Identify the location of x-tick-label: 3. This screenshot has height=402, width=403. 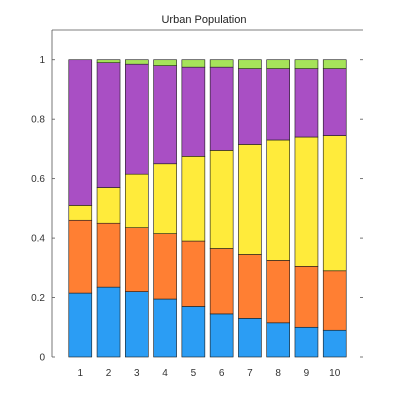
(137, 373).